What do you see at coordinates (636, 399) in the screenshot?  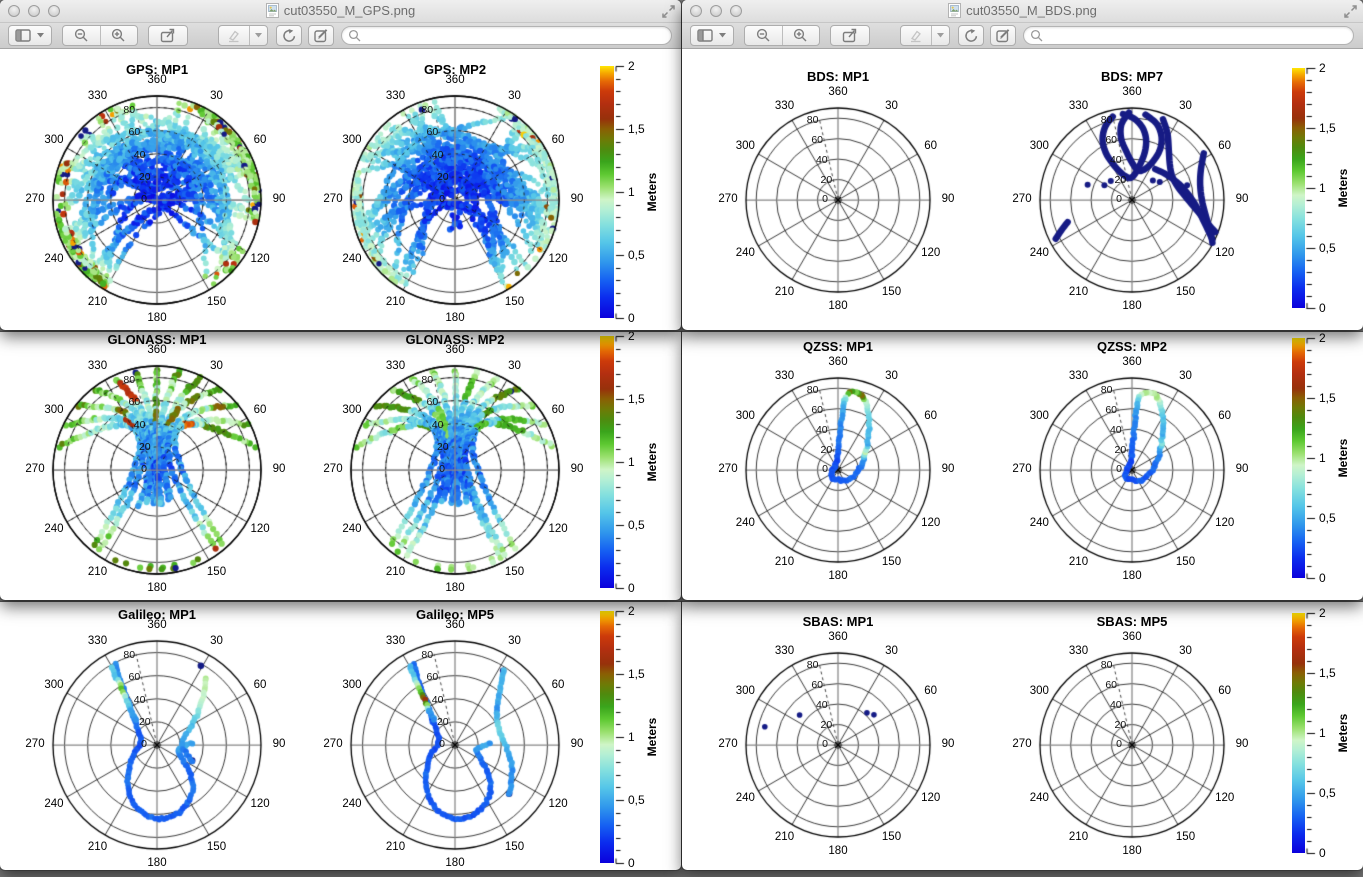 I see `colorbar-tick-label: 1,5` at bounding box center [636, 399].